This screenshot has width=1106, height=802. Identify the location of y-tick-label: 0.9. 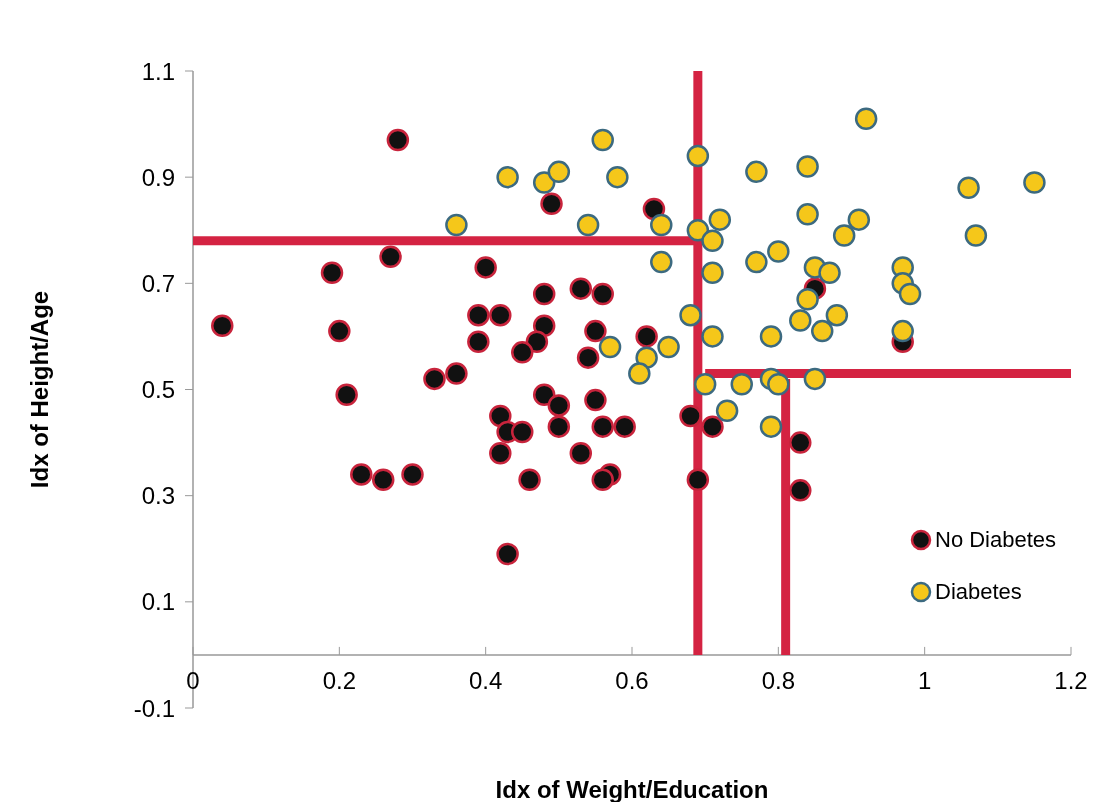
(158, 177).